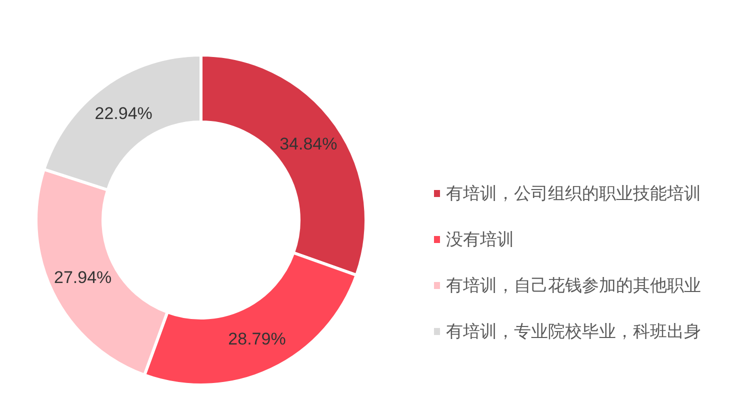  I want to click on data-label: 34.84%, so click(309, 144).